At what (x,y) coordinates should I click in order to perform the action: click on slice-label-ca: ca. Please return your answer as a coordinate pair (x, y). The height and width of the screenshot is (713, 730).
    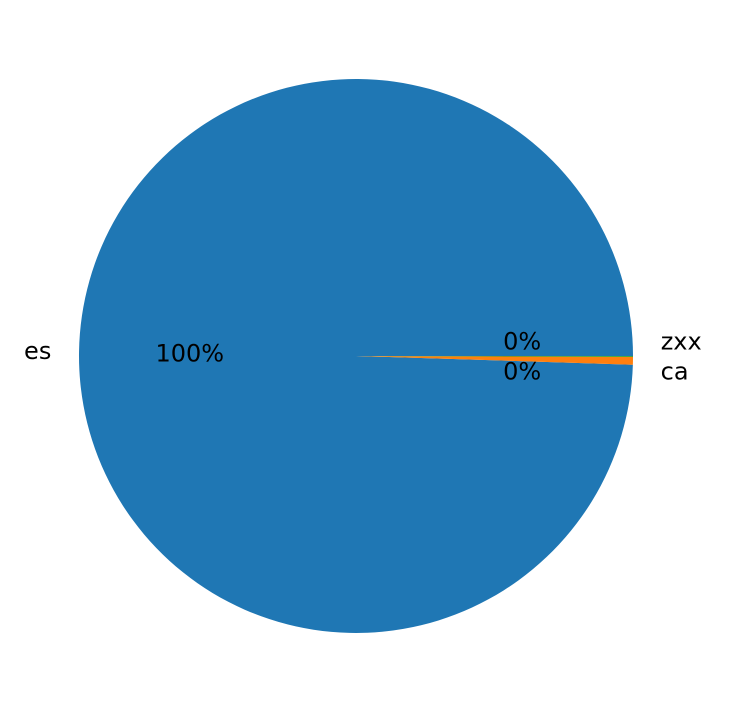
    Looking at the image, I should click on (675, 371).